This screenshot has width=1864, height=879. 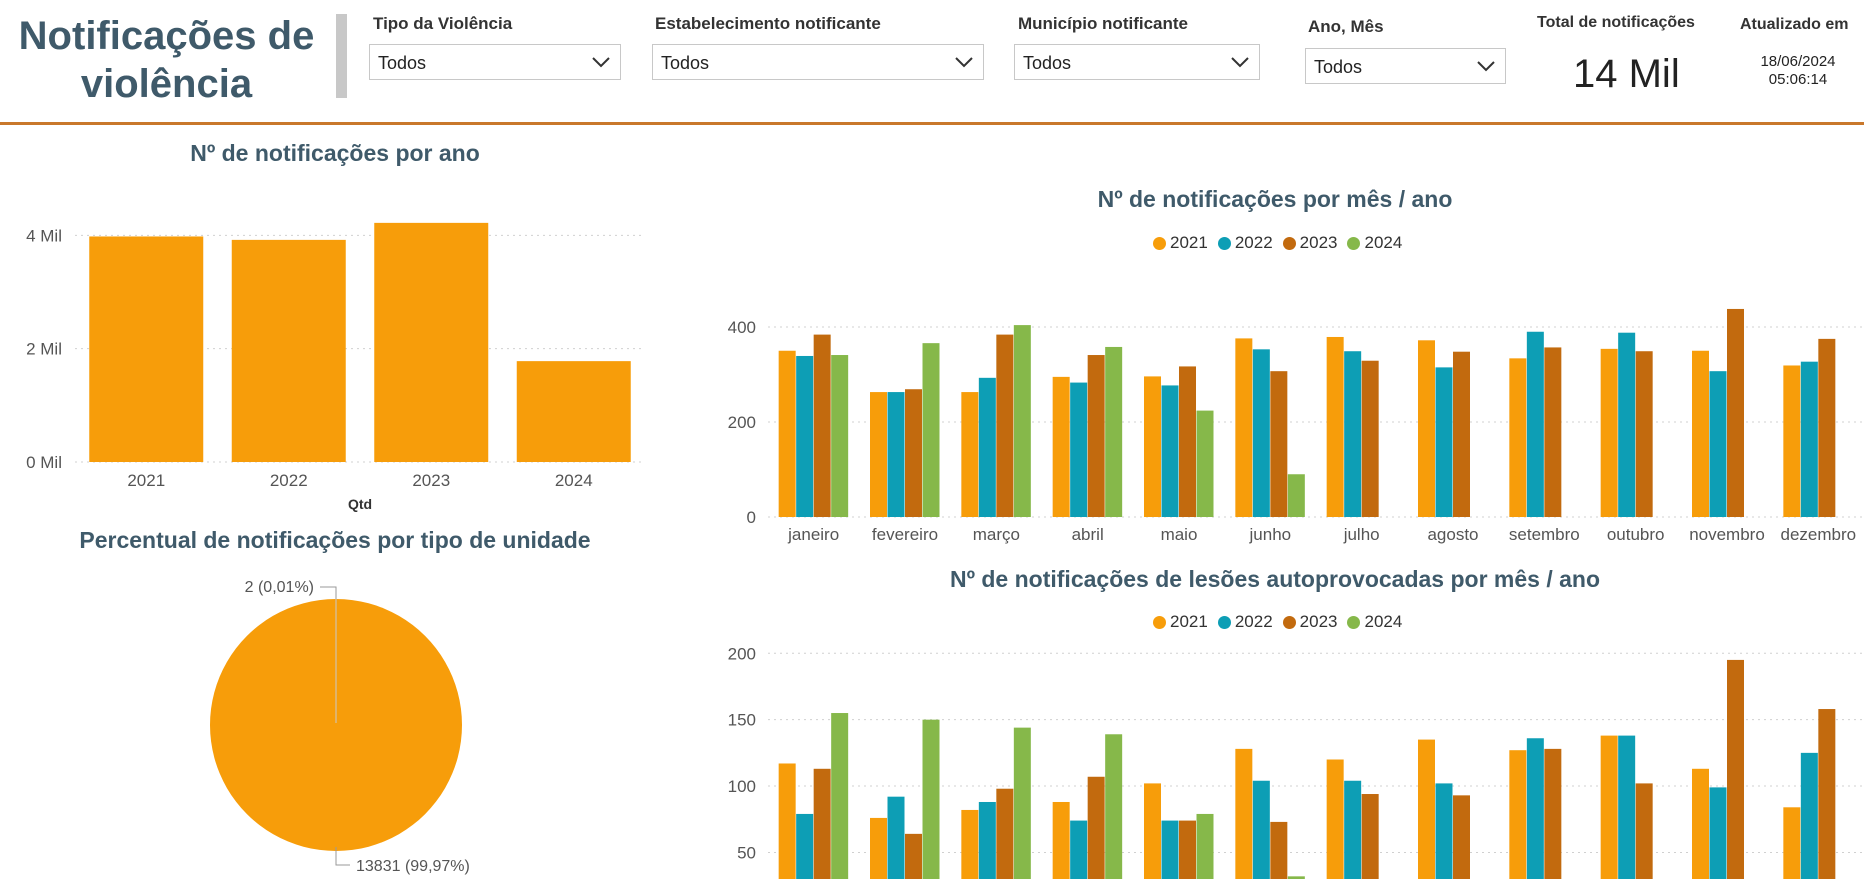 What do you see at coordinates (818, 62) in the screenshot?
I see `filter-dropdown-estabelecimento: Todos` at bounding box center [818, 62].